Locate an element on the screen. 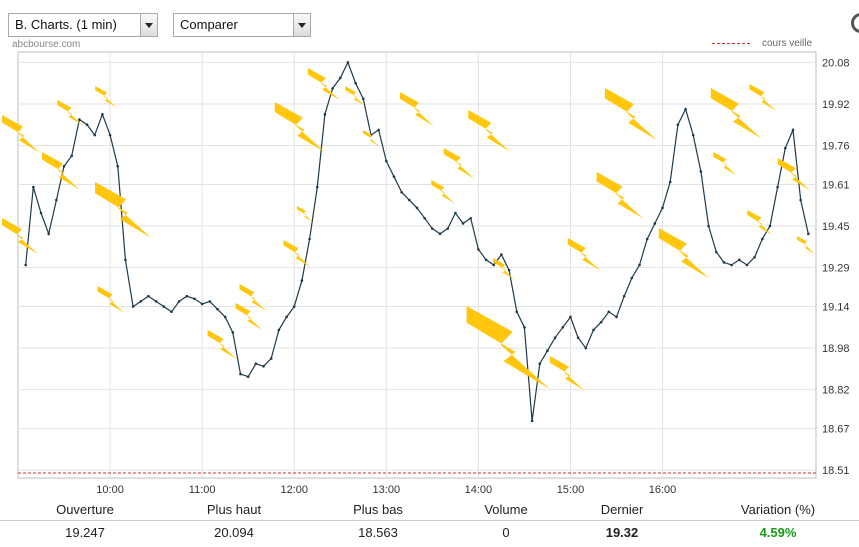 The width and height of the screenshot is (859, 547). y-tick-label: 19.61 is located at coordinates (836, 185).